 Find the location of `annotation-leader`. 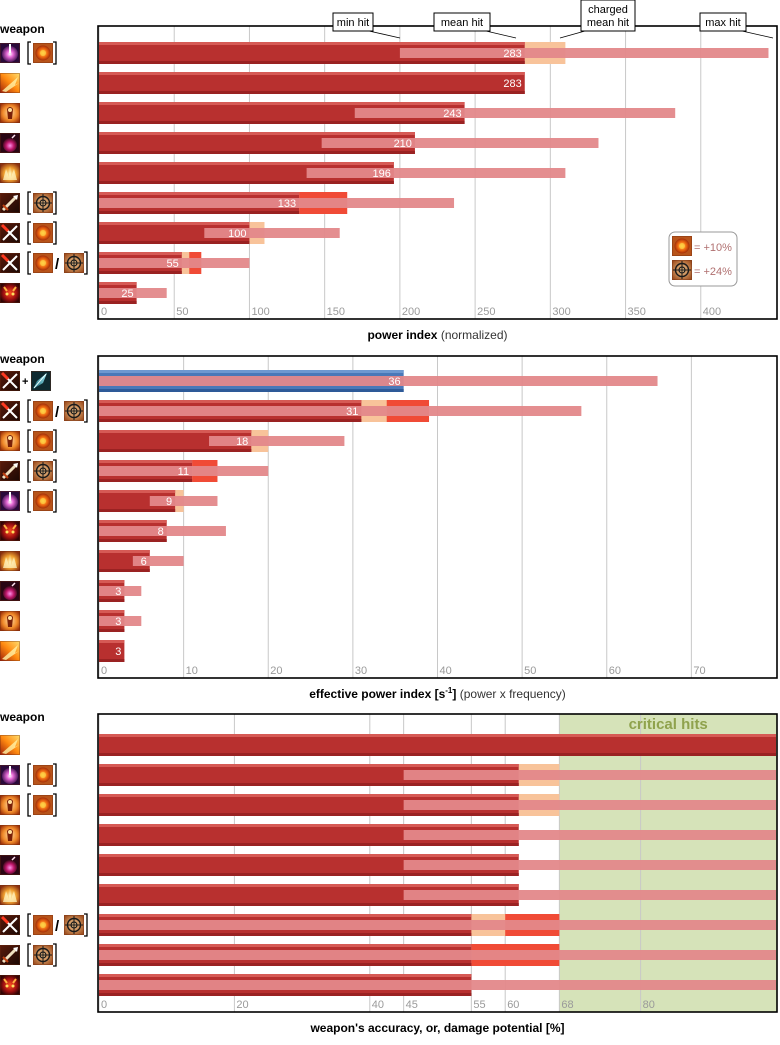

annotation-leader is located at coordinates (384, 34).